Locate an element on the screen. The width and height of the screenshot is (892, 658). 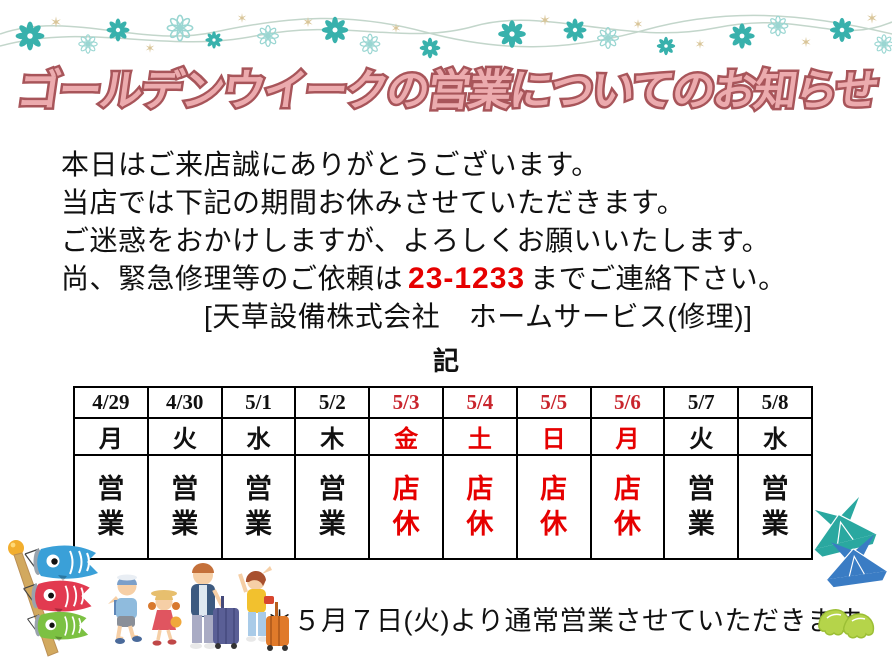
emergency-prefix: 尚、緊急修理等のご依頼は is located at coordinates (232, 278).